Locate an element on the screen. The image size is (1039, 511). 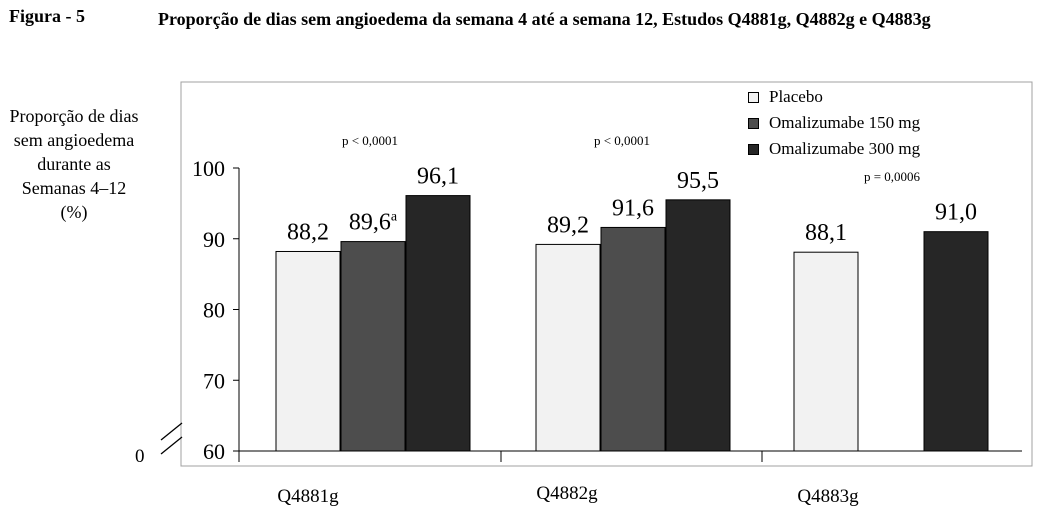
bar-value-label: 89,6a is located at coordinates (373, 223).